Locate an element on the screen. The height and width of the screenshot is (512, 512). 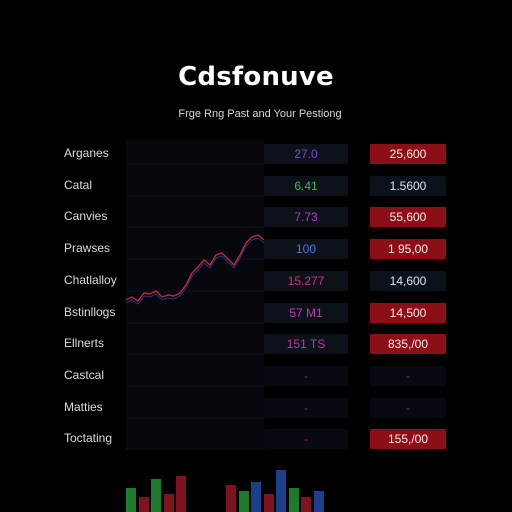
value-cell-a: 27.0 is located at coordinates (306, 154).